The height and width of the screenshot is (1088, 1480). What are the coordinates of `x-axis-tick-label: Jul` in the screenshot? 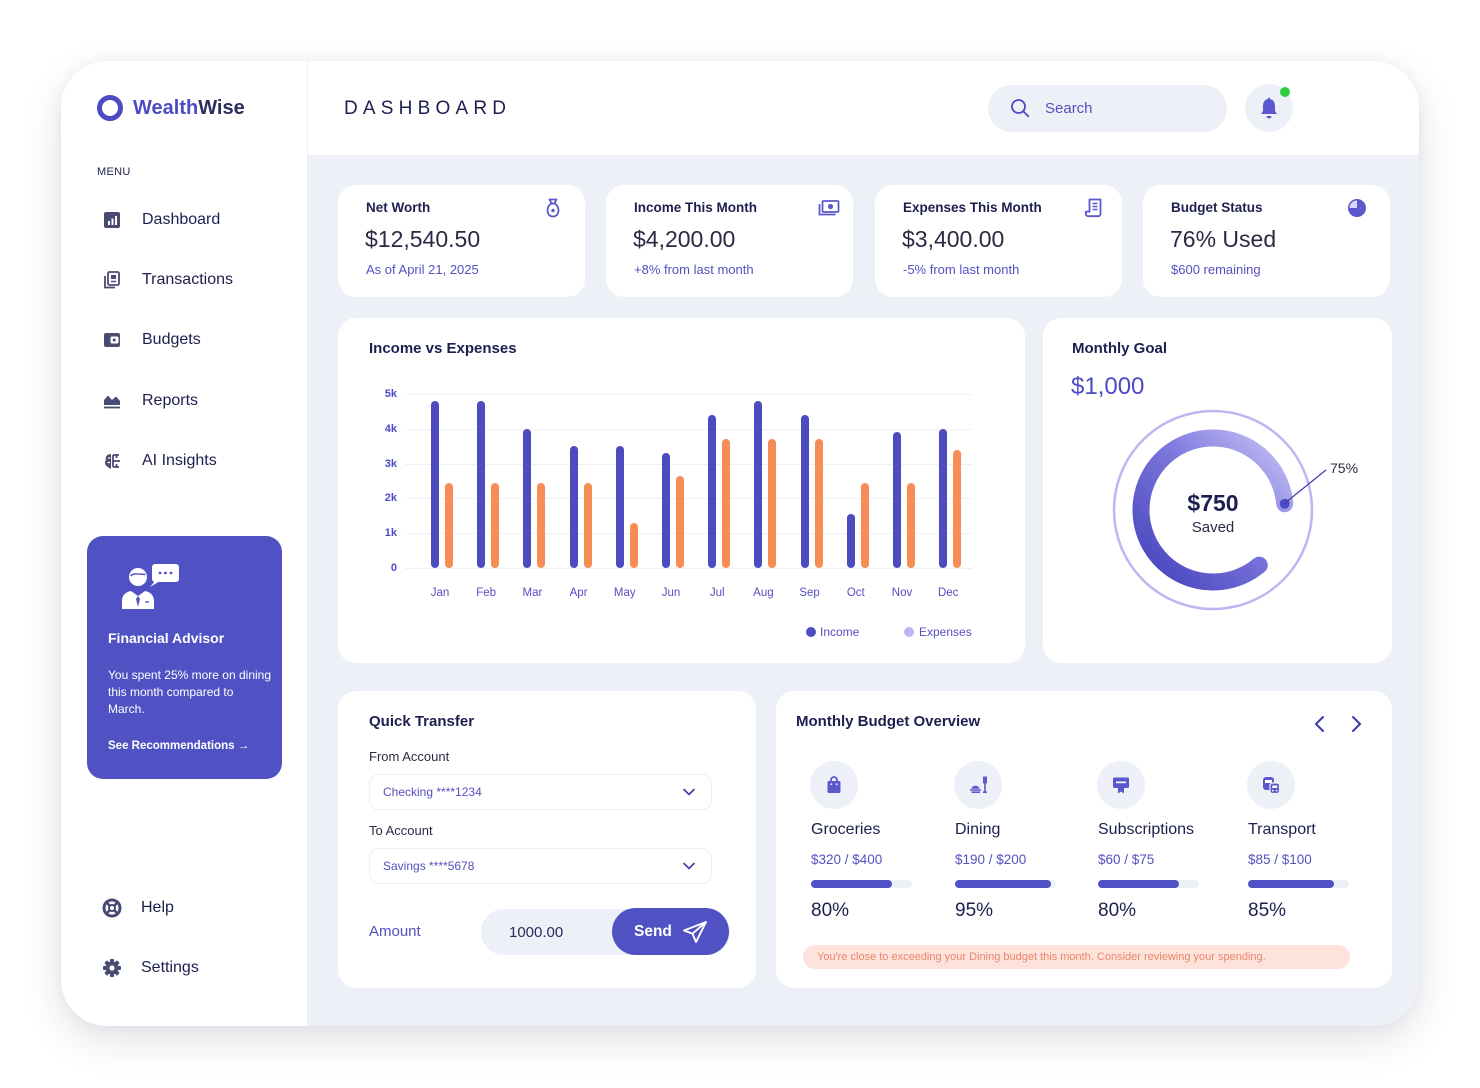 It's located at (717, 593).